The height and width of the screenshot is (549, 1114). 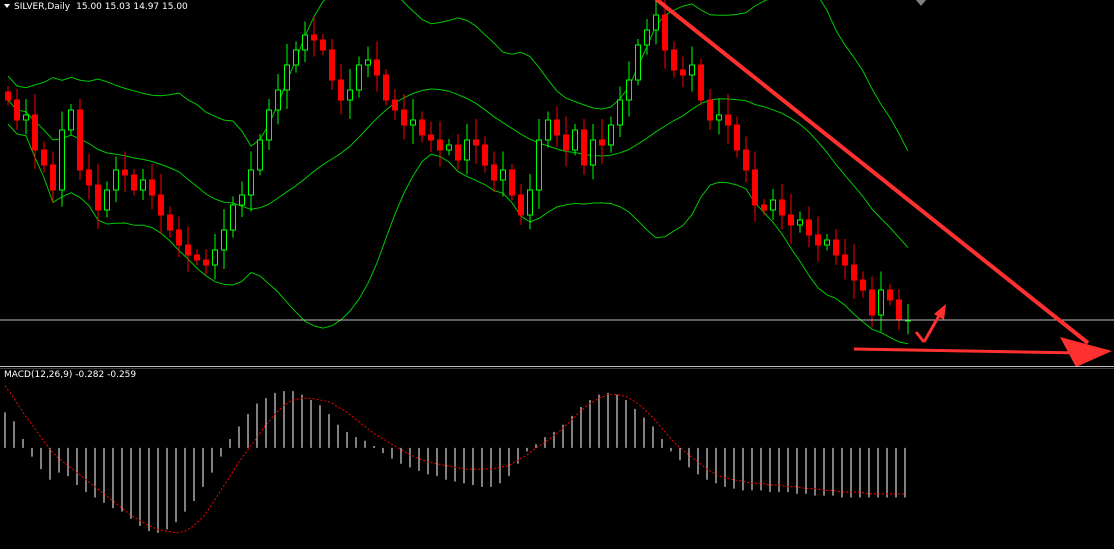 I want to click on ohlc-readout: 15.00 15.03 14.97 15.00, so click(x=132, y=7).